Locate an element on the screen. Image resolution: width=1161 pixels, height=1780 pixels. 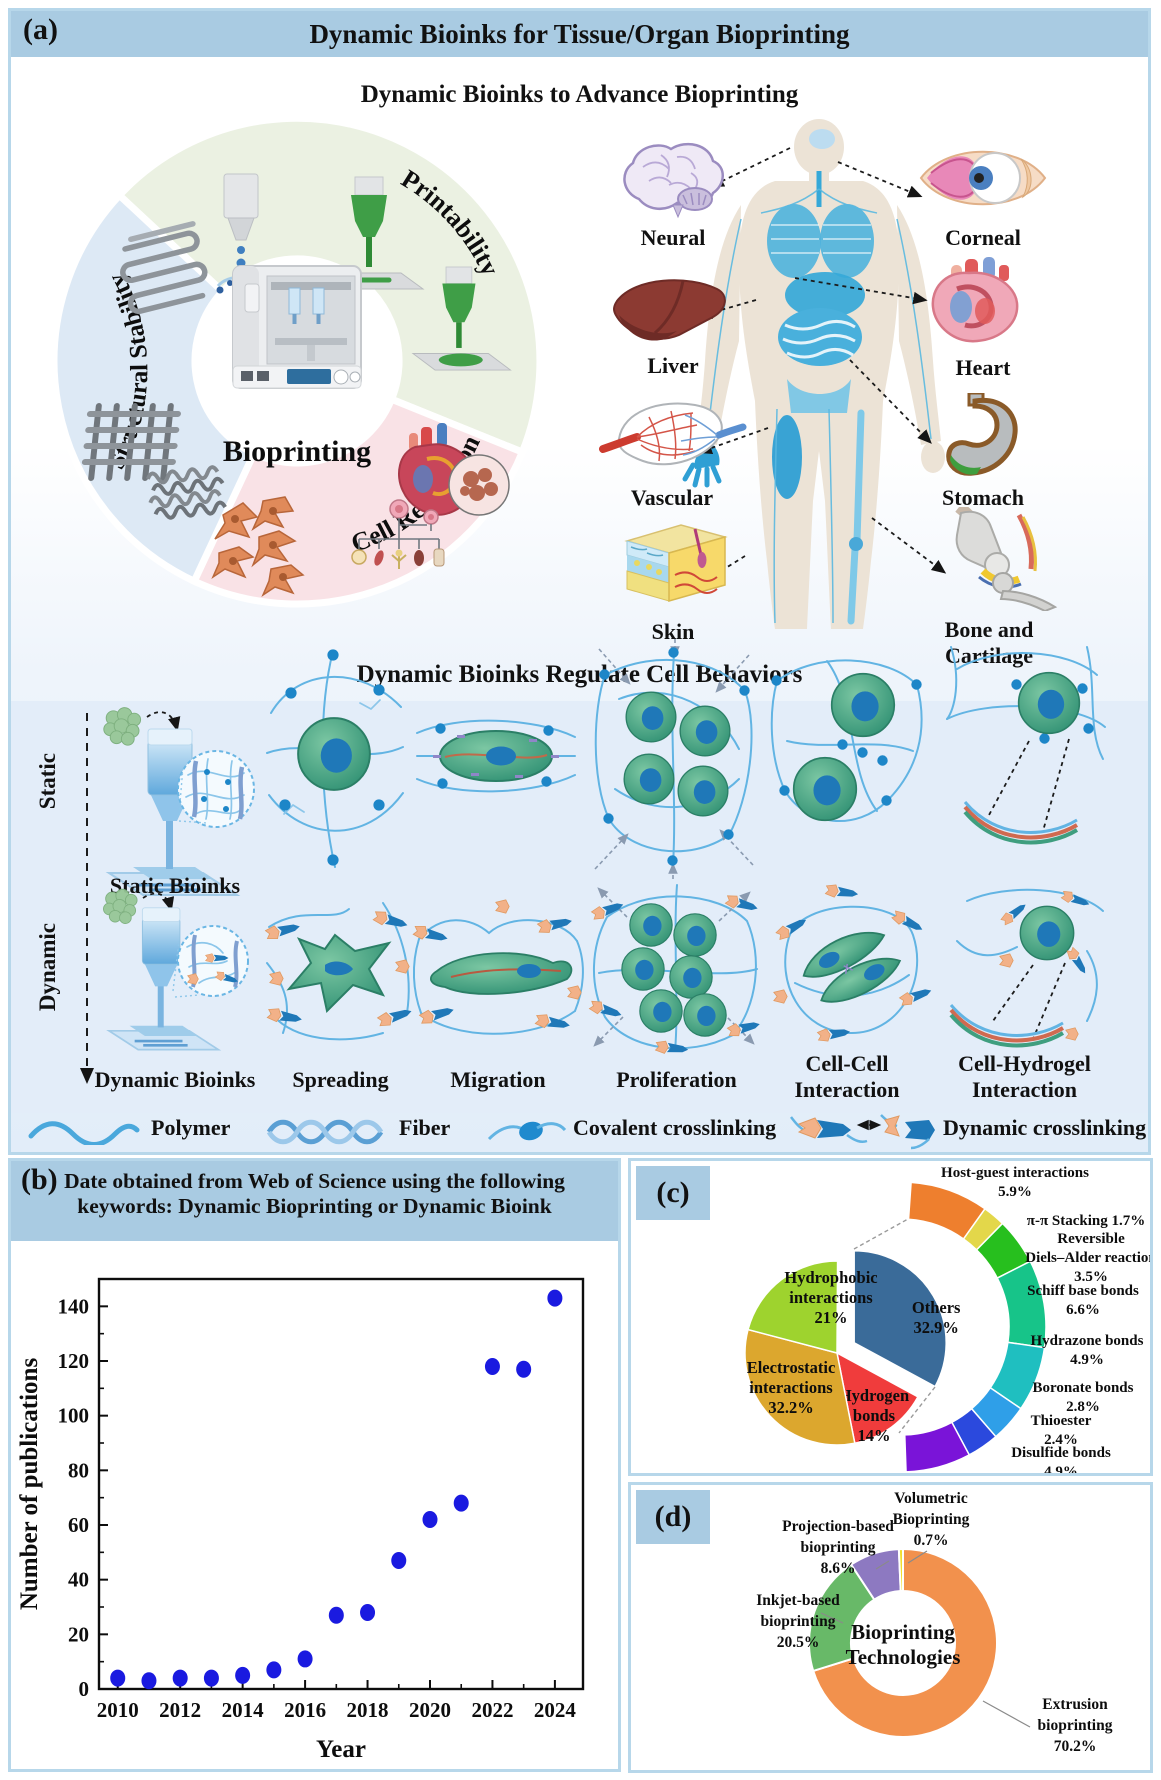
ring-segment-label: Disulfide bonds 4.9% is located at coordinates (1061, 1459).